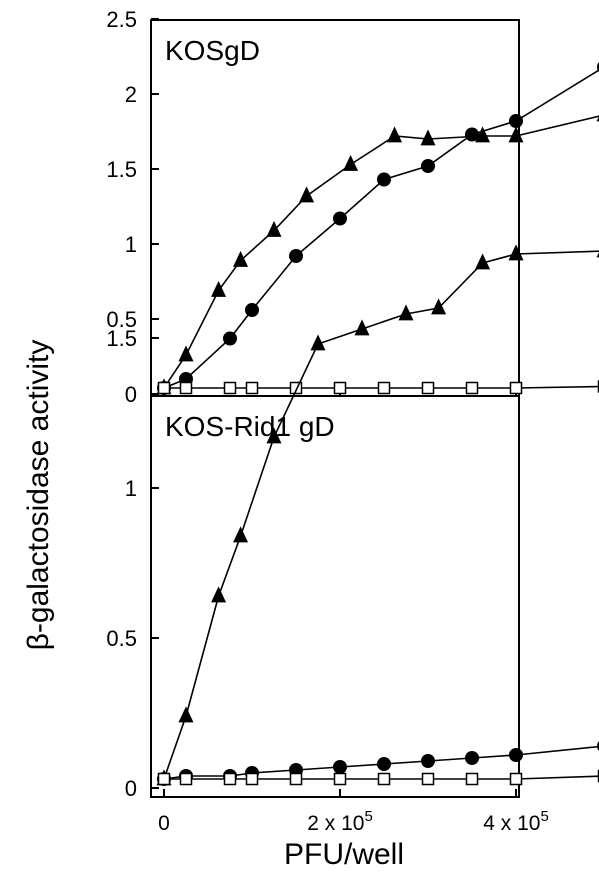 The image size is (599, 878). I want to click on x-tick-label: 0, so click(164, 823).